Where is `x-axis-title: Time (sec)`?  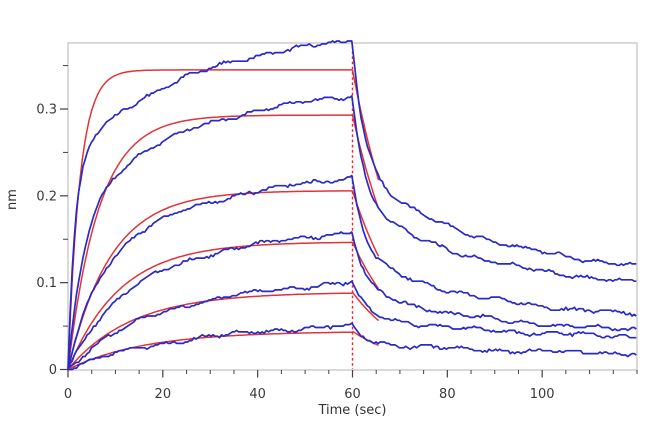
x-axis-title: Time (sec) is located at coordinates (352, 410).